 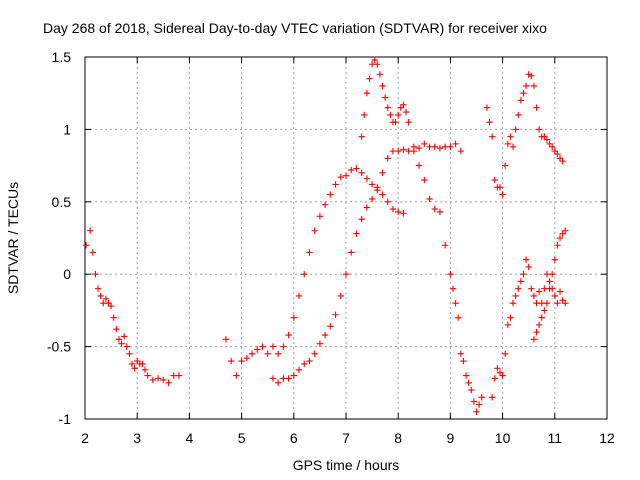 What do you see at coordinates (132, 306) in the screenshot?
I see `series-early` at bounding box center [132, 306].